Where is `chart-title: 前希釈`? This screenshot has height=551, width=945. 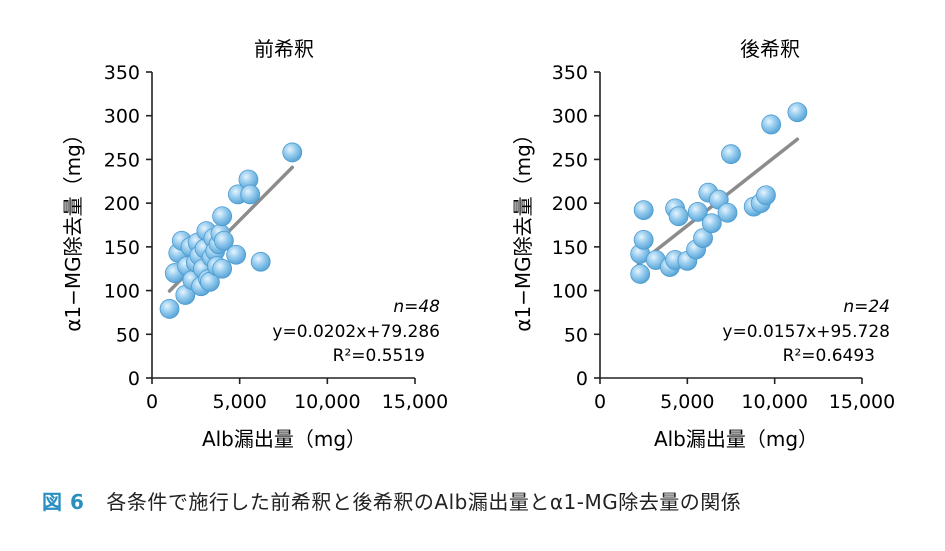
chart-title: 前希釈 is located at coordinates (284, 49).